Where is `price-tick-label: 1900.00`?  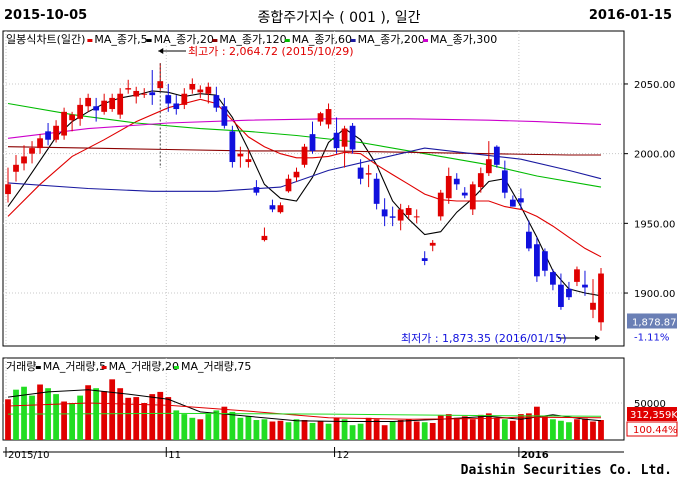
price-tick-label: 1900.00 is located at coordinates (654, 294).